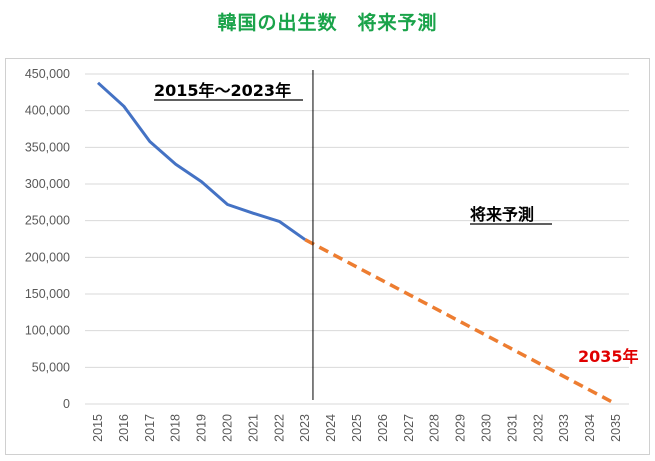  I want to click on x-tick-label: 2030, so click(487, 428).